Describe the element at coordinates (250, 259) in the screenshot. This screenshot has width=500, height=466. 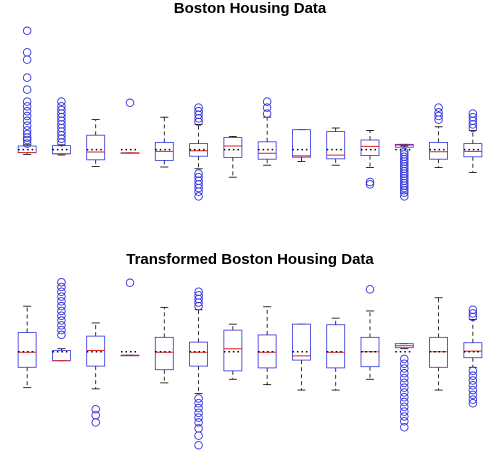
I see `chart-title: Transformed Boston Housing Data` at that location.